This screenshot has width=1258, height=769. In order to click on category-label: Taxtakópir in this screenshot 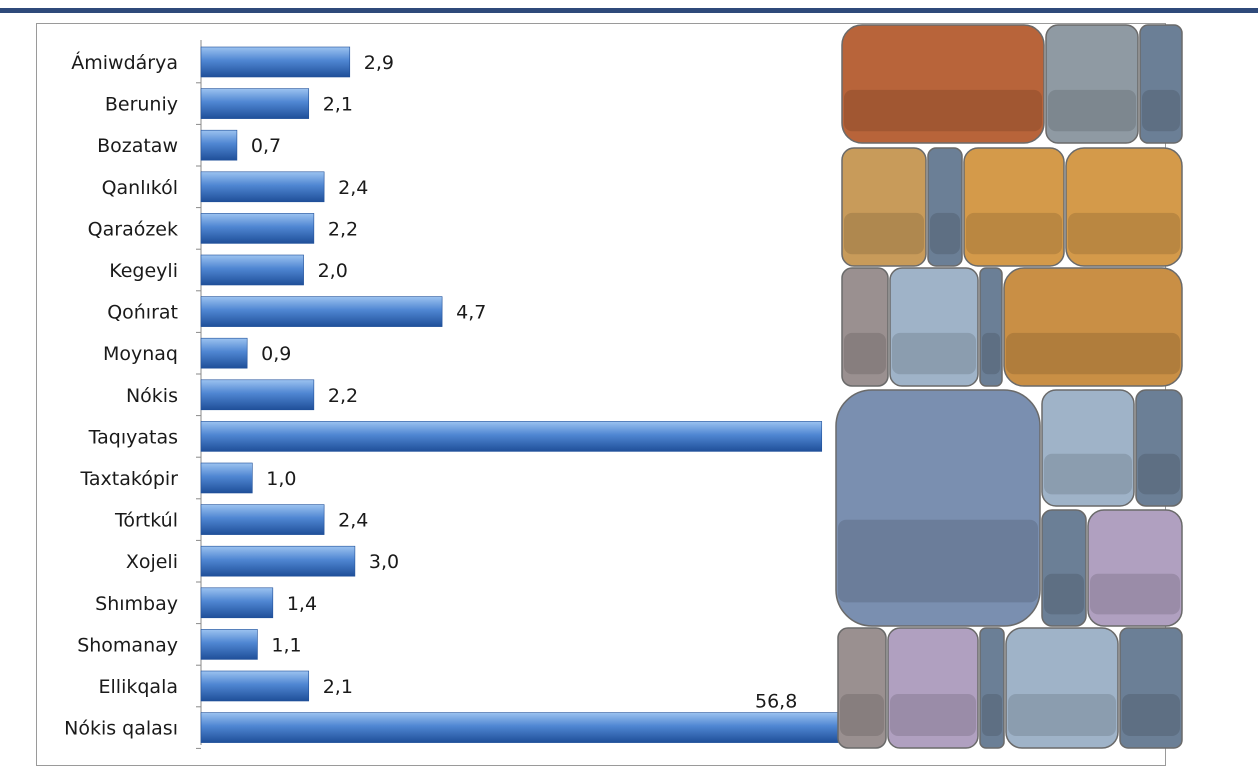, I will do `click(128, 479)`.